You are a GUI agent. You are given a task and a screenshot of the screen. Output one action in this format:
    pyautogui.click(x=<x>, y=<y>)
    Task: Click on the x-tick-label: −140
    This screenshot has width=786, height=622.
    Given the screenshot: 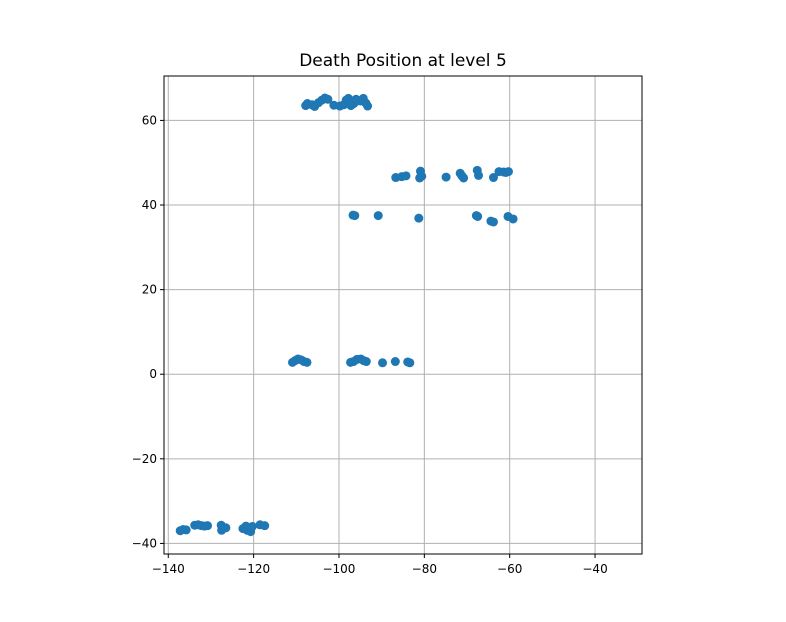 What is the action you would take?
    pyautogui.click(x=168, y=569)
    